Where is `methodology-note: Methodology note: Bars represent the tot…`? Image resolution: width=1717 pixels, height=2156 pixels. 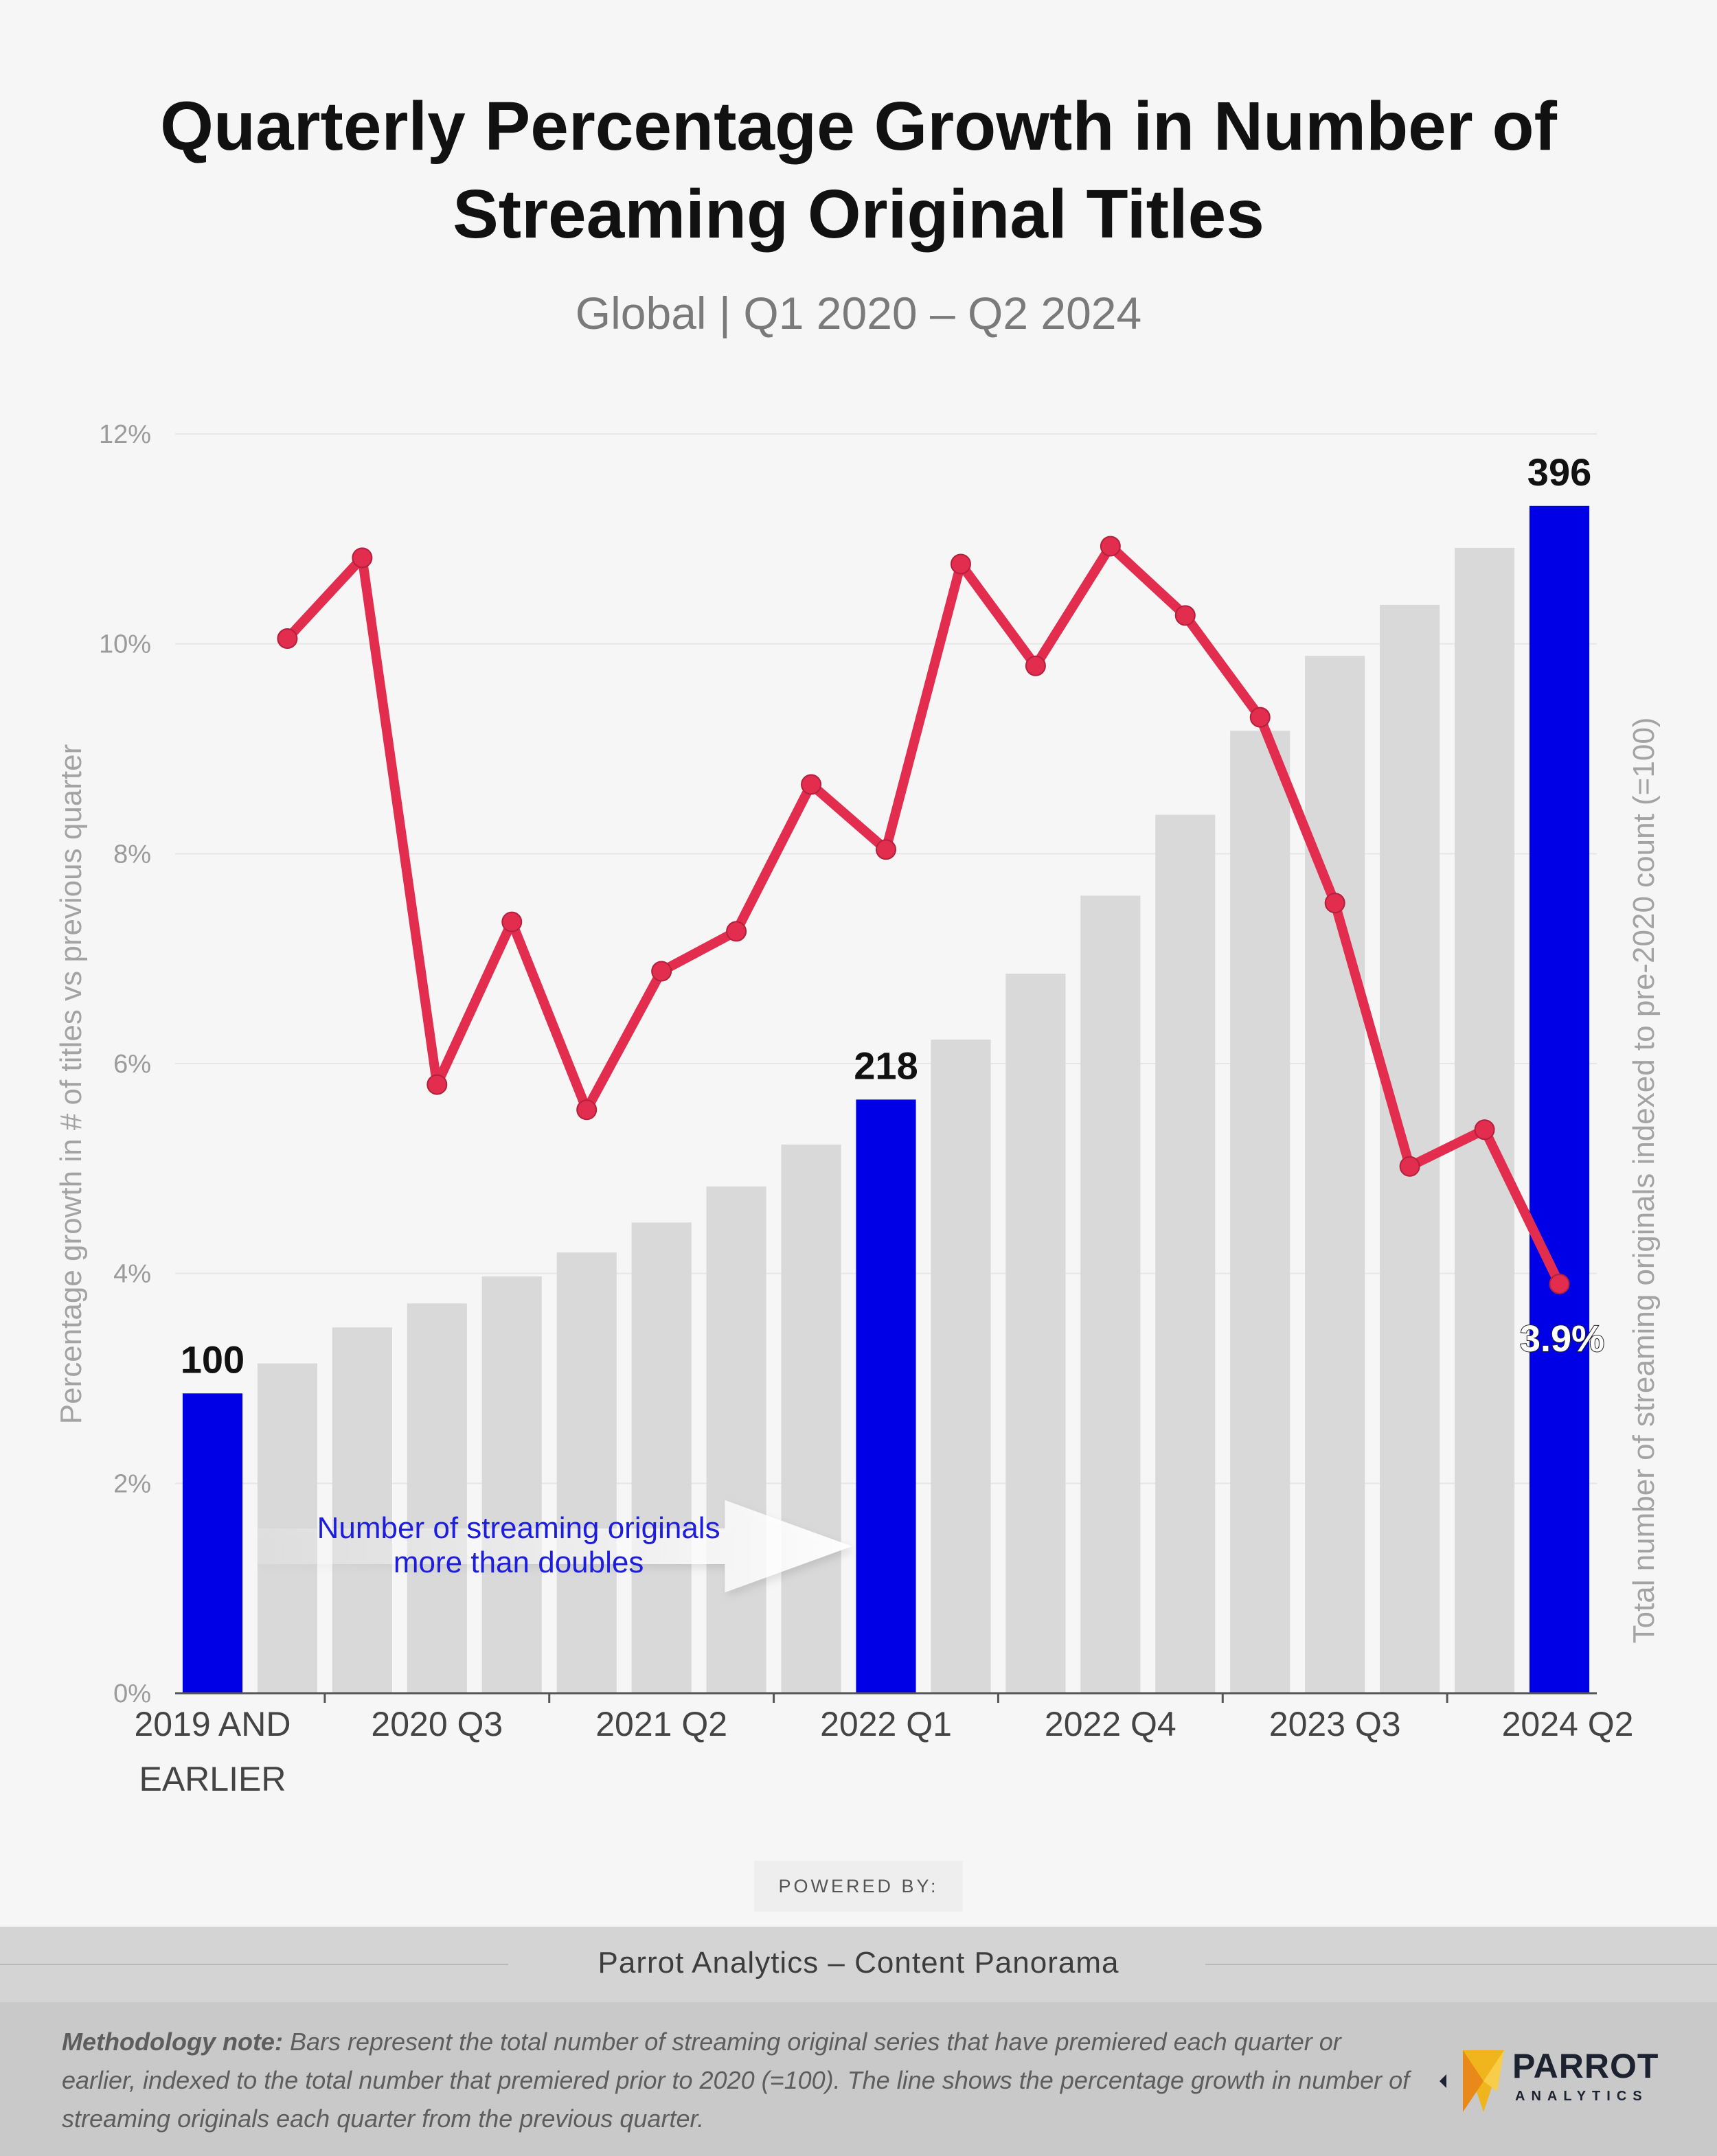
methodology-note: Methodology note: Bars represent the tot… is located at coordinates (738, 2080).